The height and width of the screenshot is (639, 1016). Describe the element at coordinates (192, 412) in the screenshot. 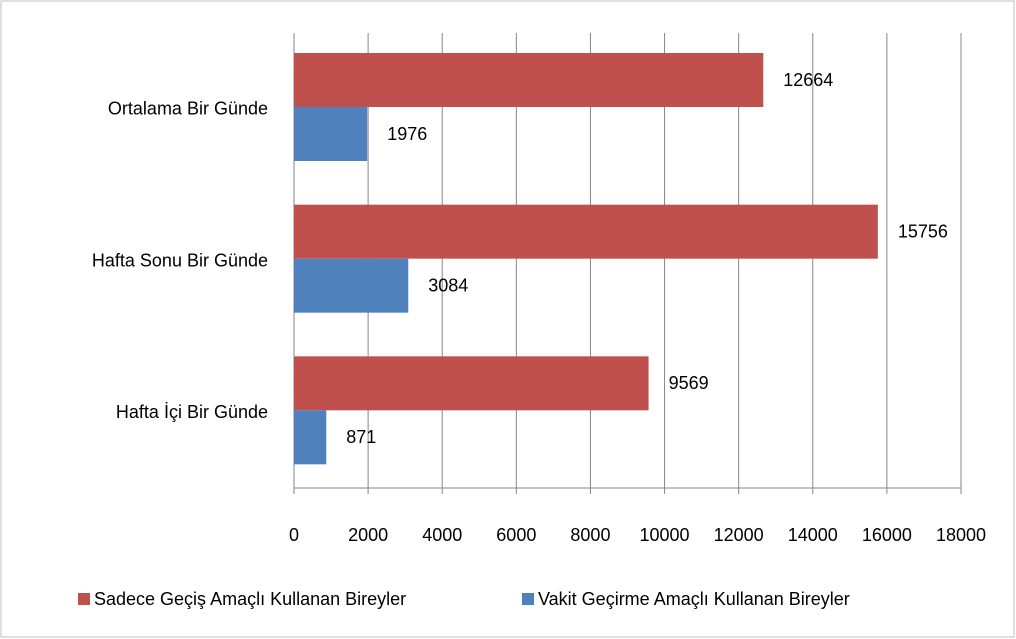

I see `y-tick-label: Hafta İçi Bir Günde` at that location.